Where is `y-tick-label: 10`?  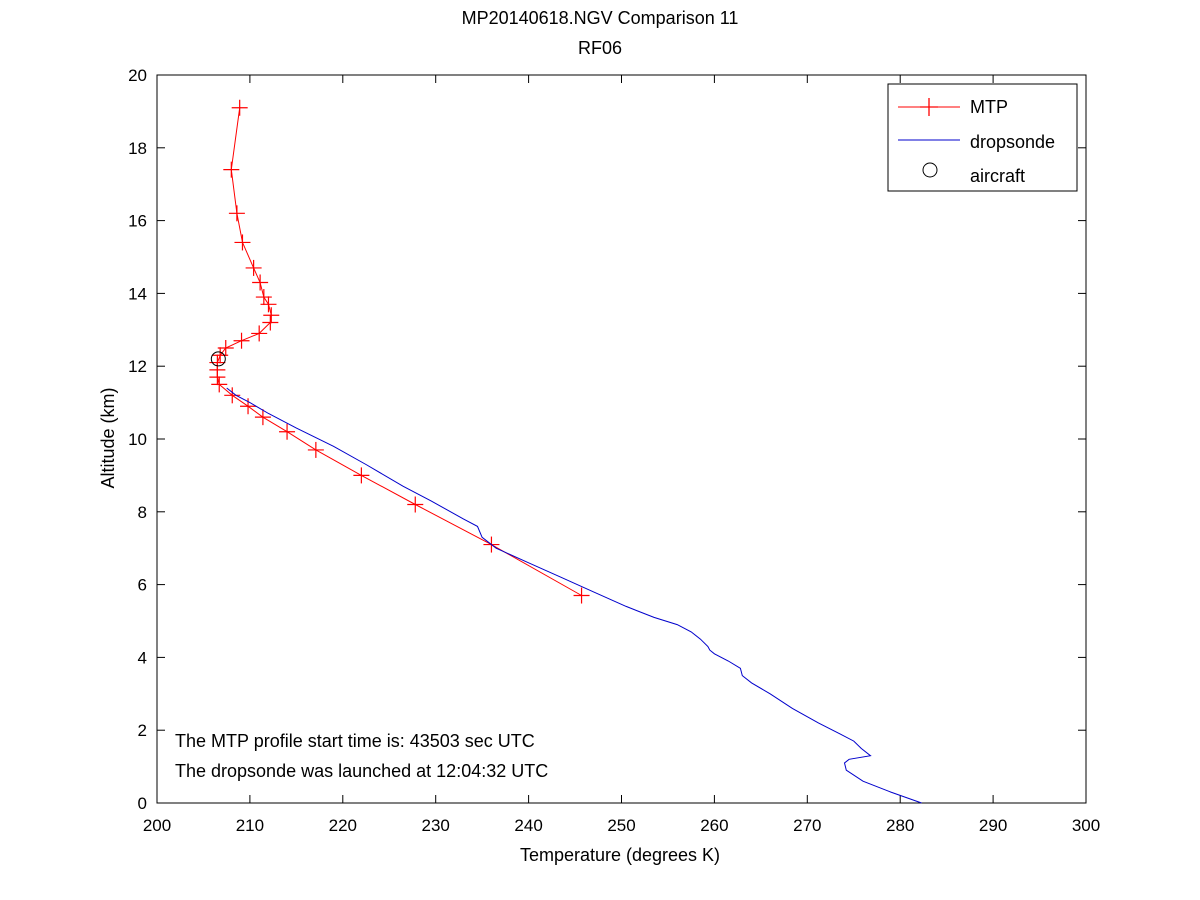 y-tick-label: 10 is located at coordinates (137, 439).